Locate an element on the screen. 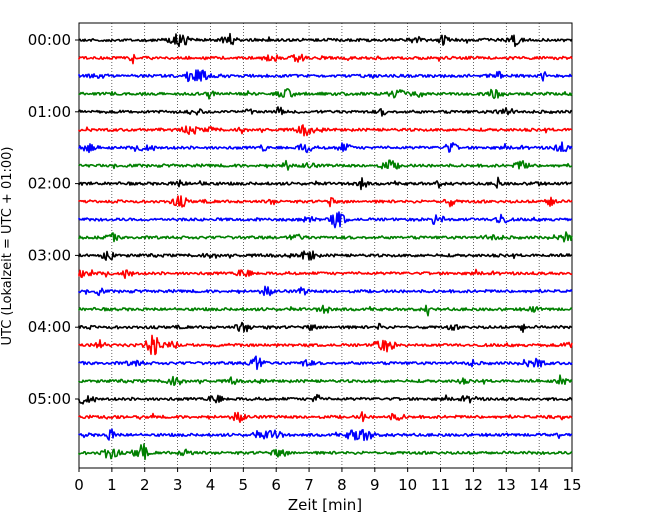 Image resolution: width=650 pixels, height=520 pixels. y-tick-label: 05:00 is located at coordinates (49, 399).